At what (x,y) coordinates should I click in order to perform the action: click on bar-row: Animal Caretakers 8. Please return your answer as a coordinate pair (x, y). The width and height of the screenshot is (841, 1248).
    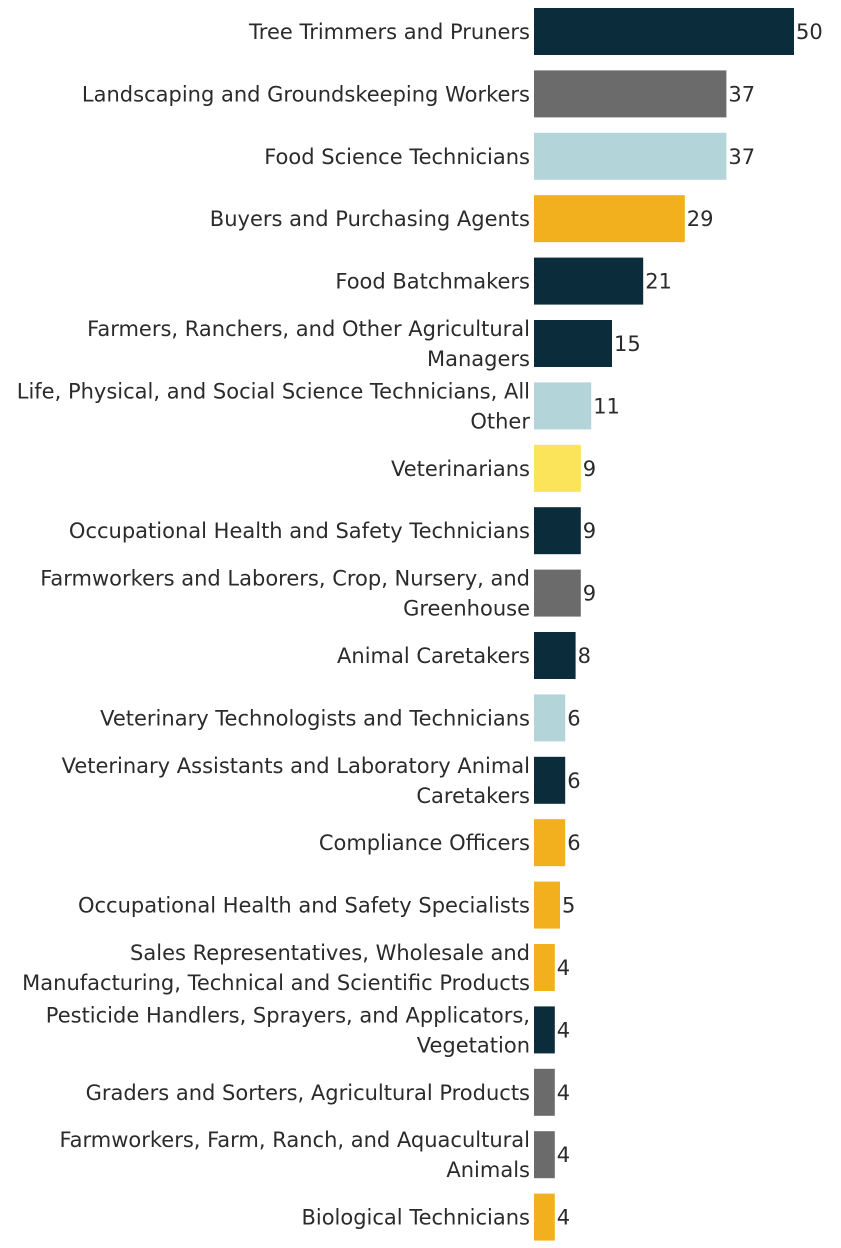
    Looking at the image, I should click on (464, 655).